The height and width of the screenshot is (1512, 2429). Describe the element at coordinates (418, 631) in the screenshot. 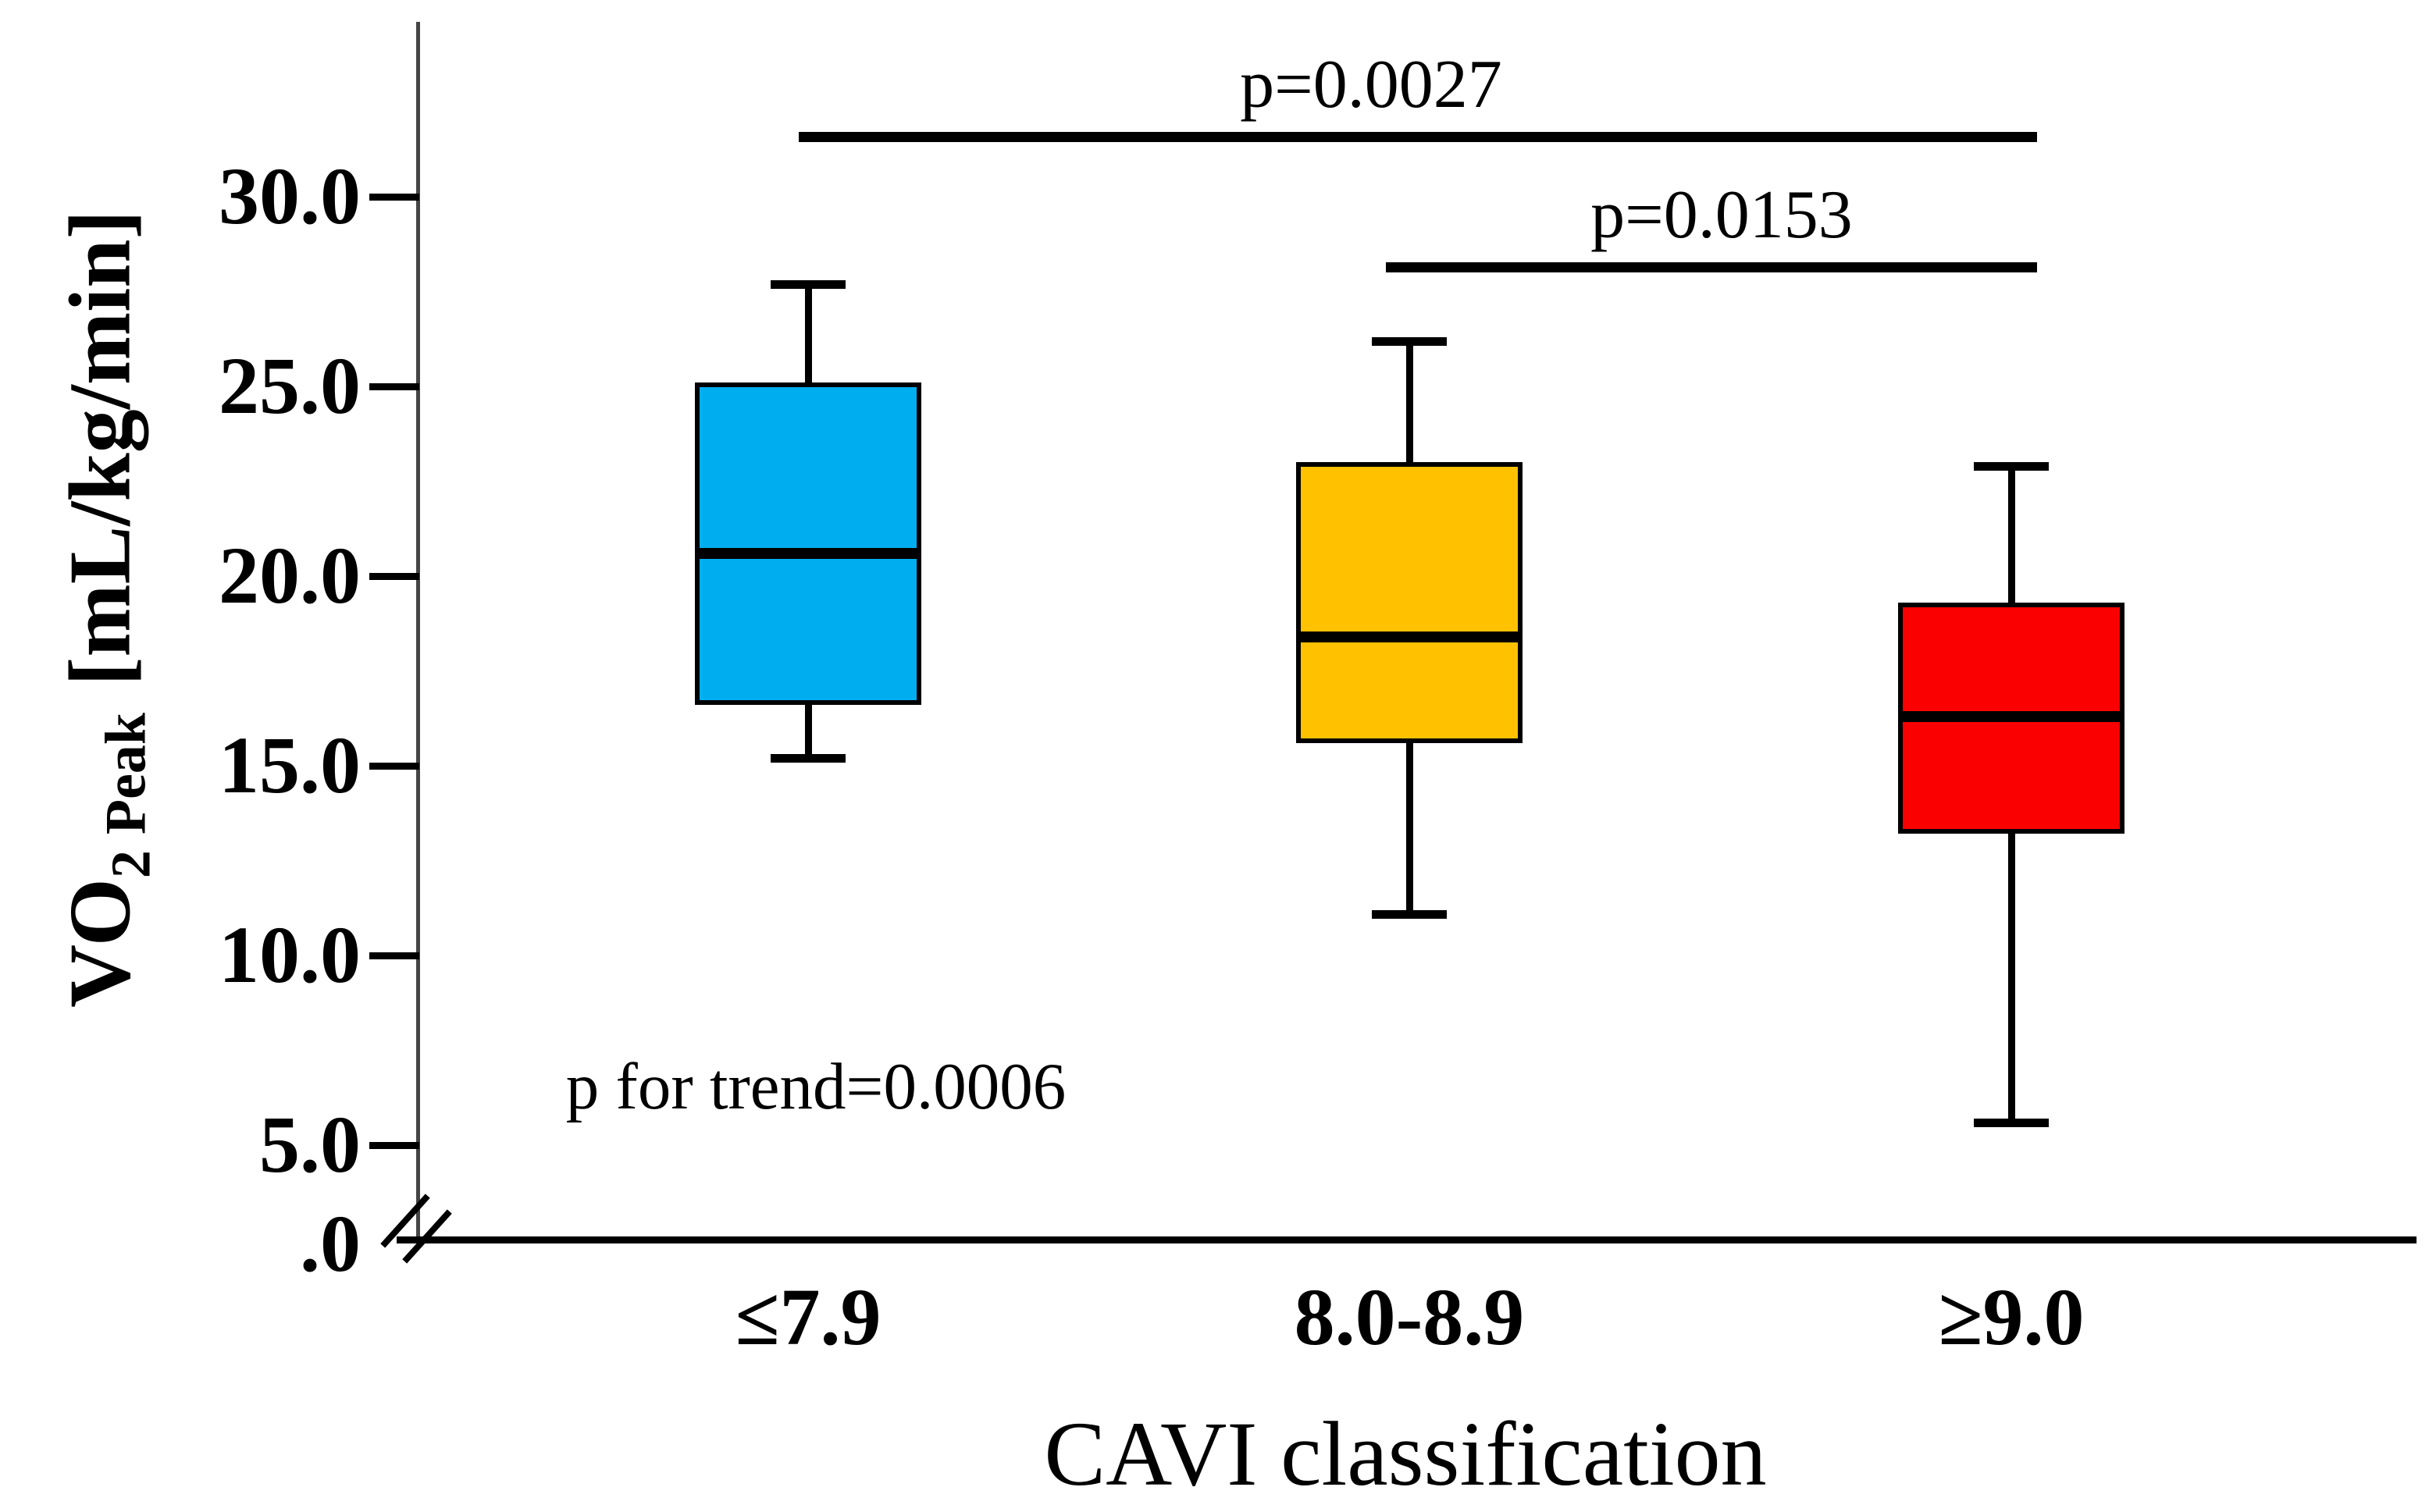

I see `y-axis-line` at that location.